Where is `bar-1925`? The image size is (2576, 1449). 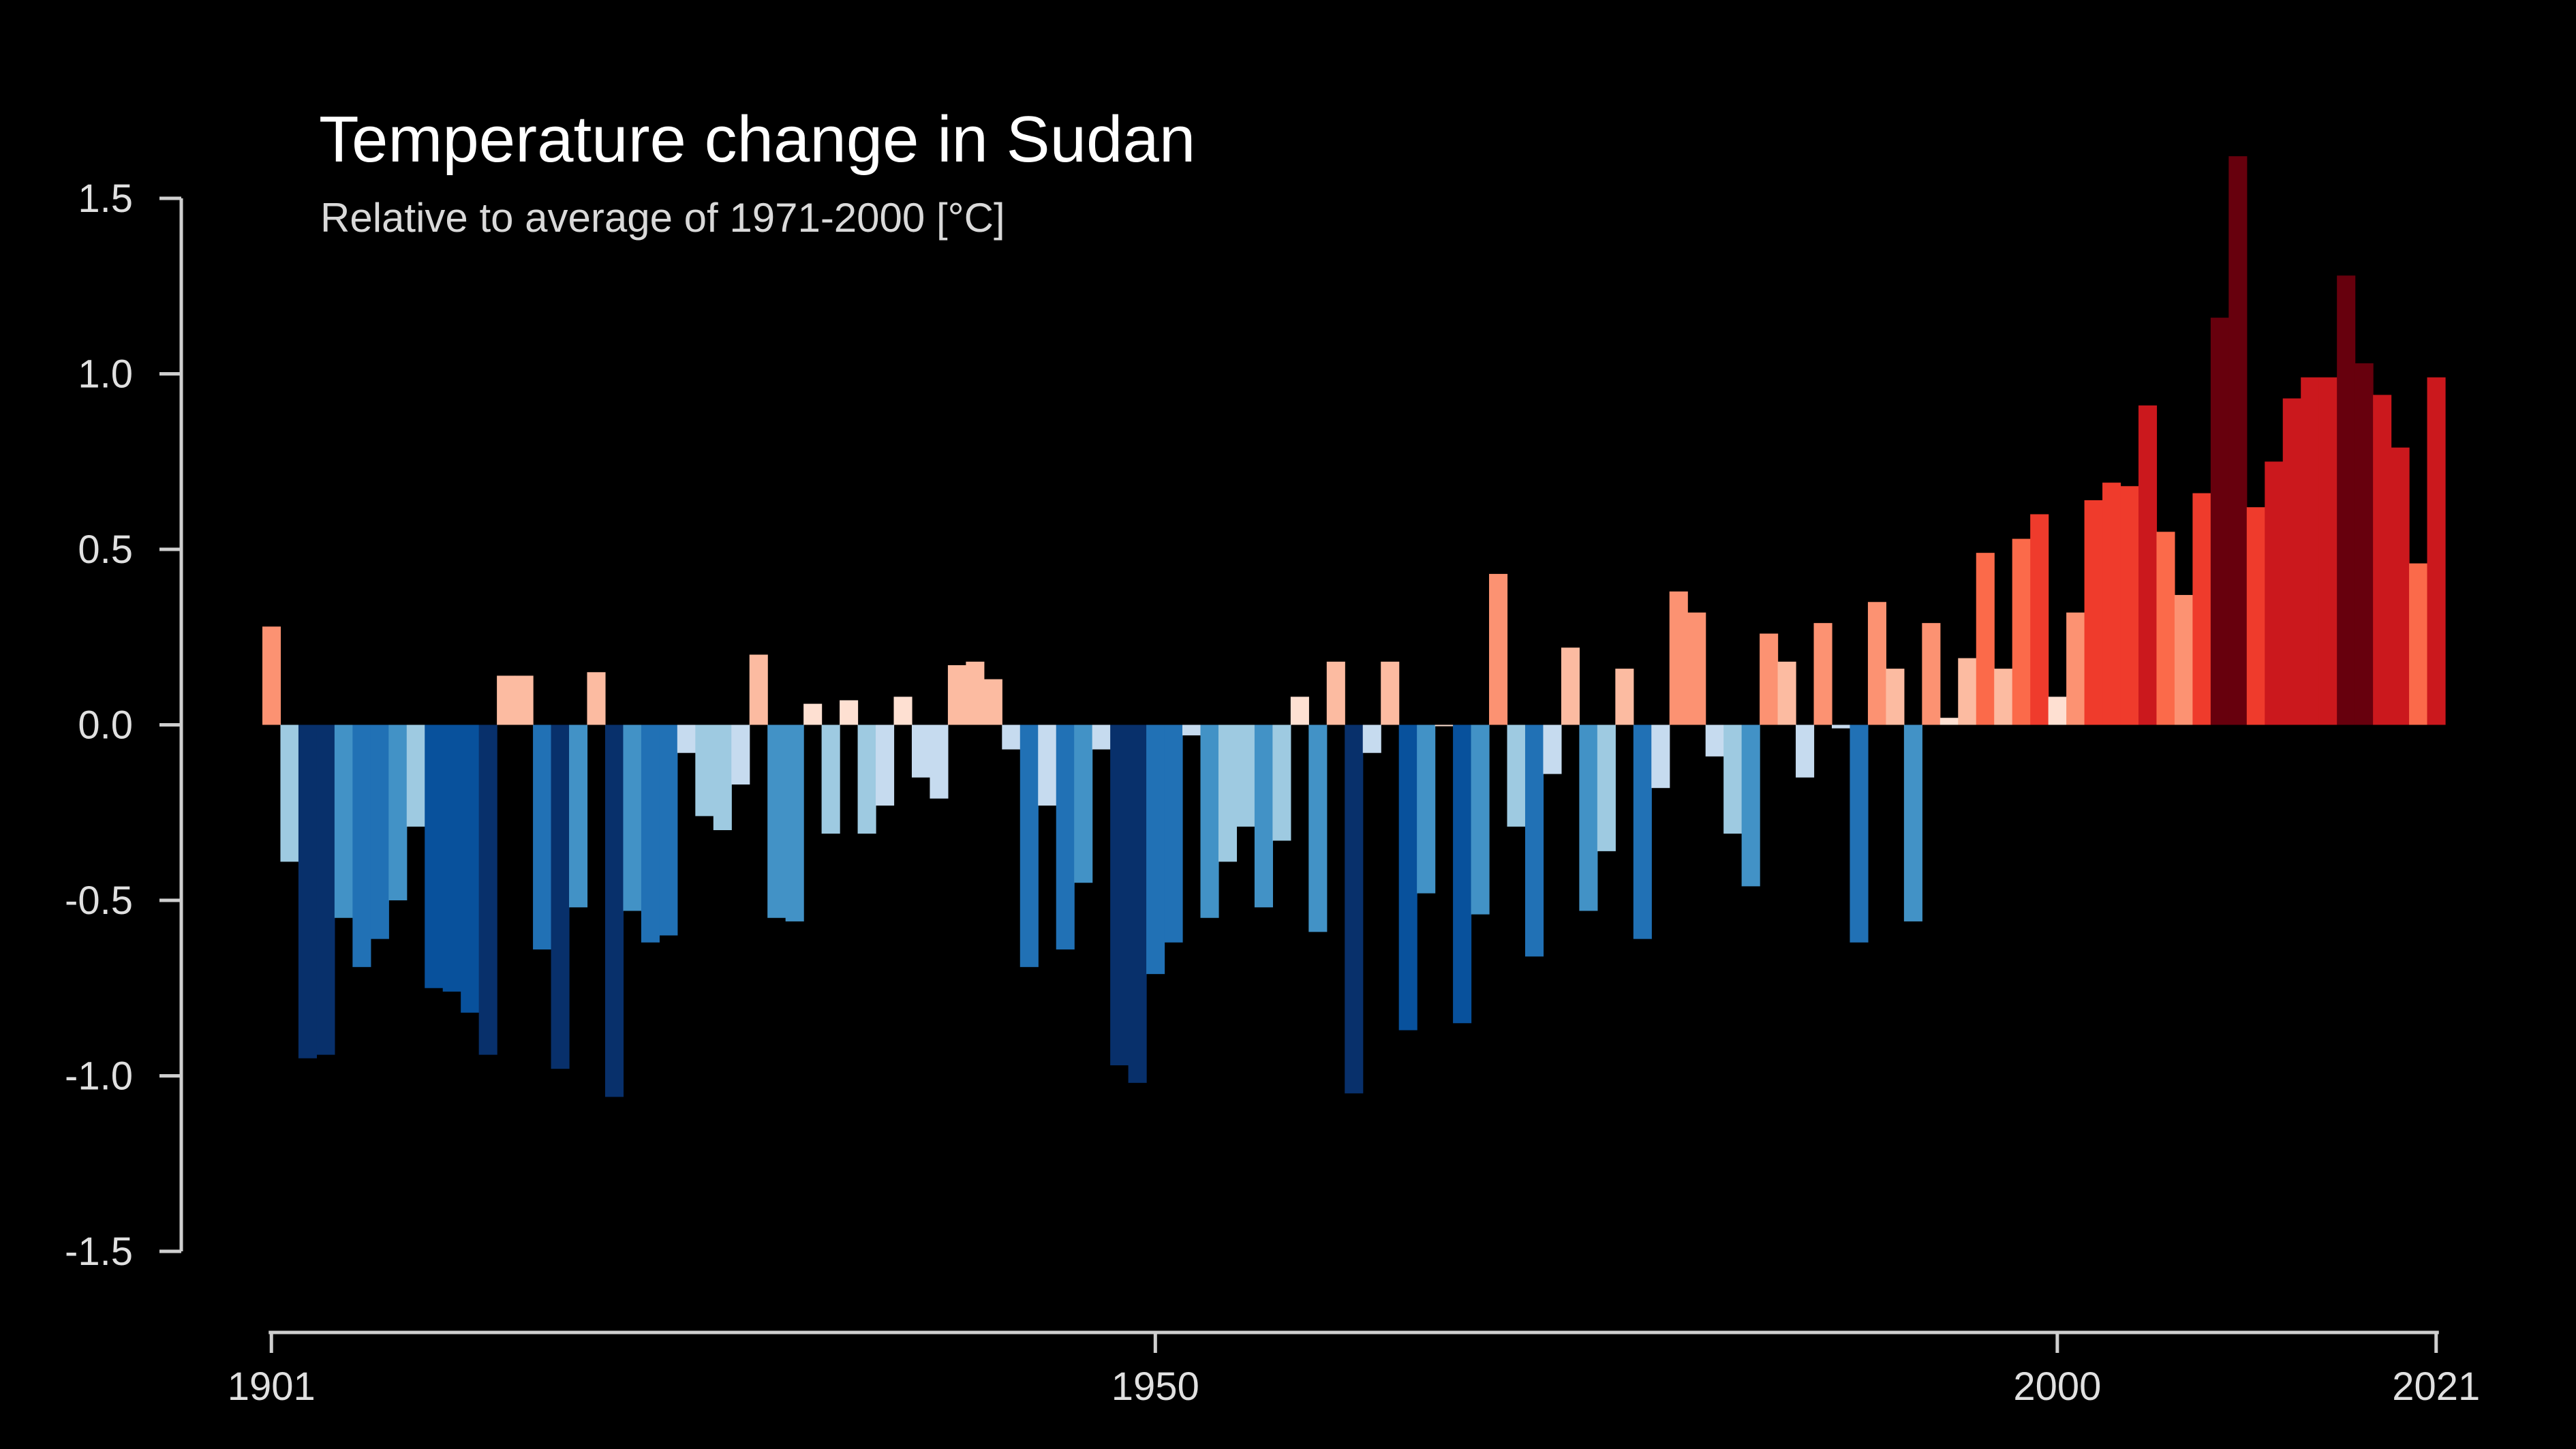
bar-1925 is located at coordinates (704, 770).